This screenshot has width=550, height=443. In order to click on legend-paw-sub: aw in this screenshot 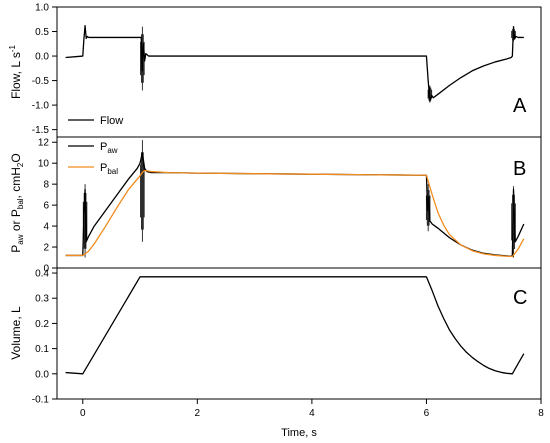, I will do `click(112, 150)`.